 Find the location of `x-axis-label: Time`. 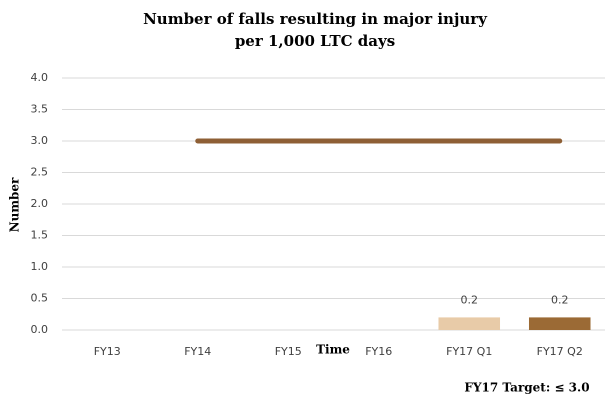

x-axis-label: Time is located at coordinates (333, 350).